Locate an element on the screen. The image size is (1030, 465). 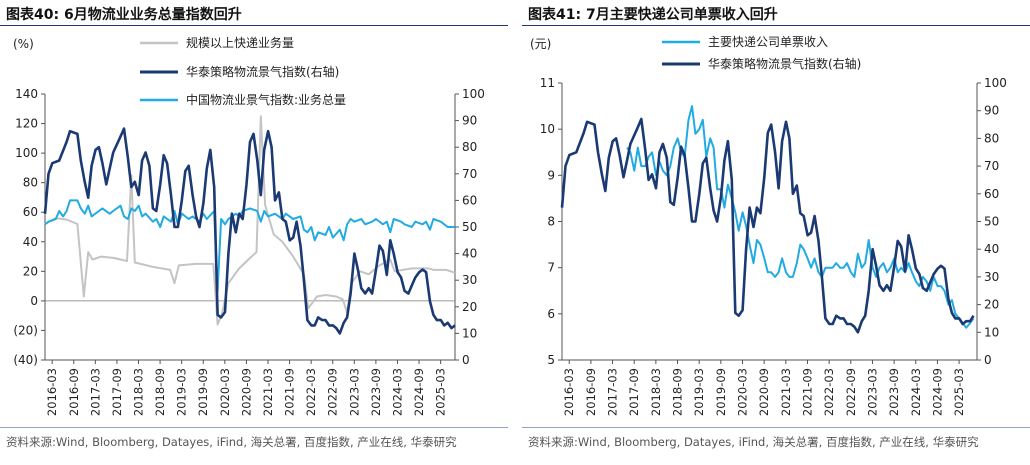
y-tick-label: 6 is located at coordinates (551, 314).